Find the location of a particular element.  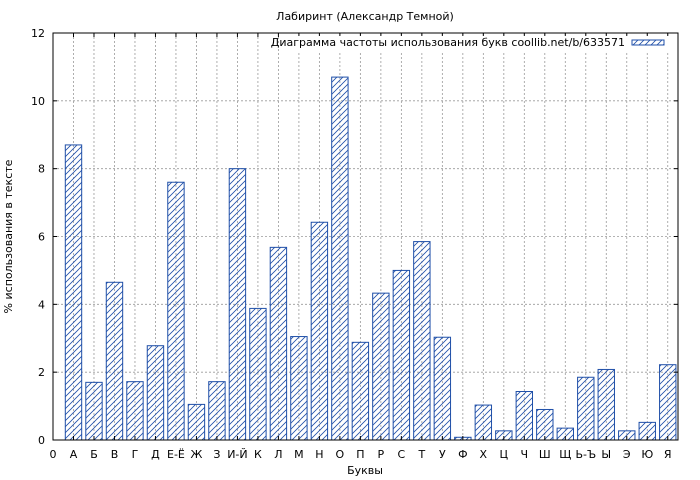

x-tick-label: Н is located at coordinates (319, 454).